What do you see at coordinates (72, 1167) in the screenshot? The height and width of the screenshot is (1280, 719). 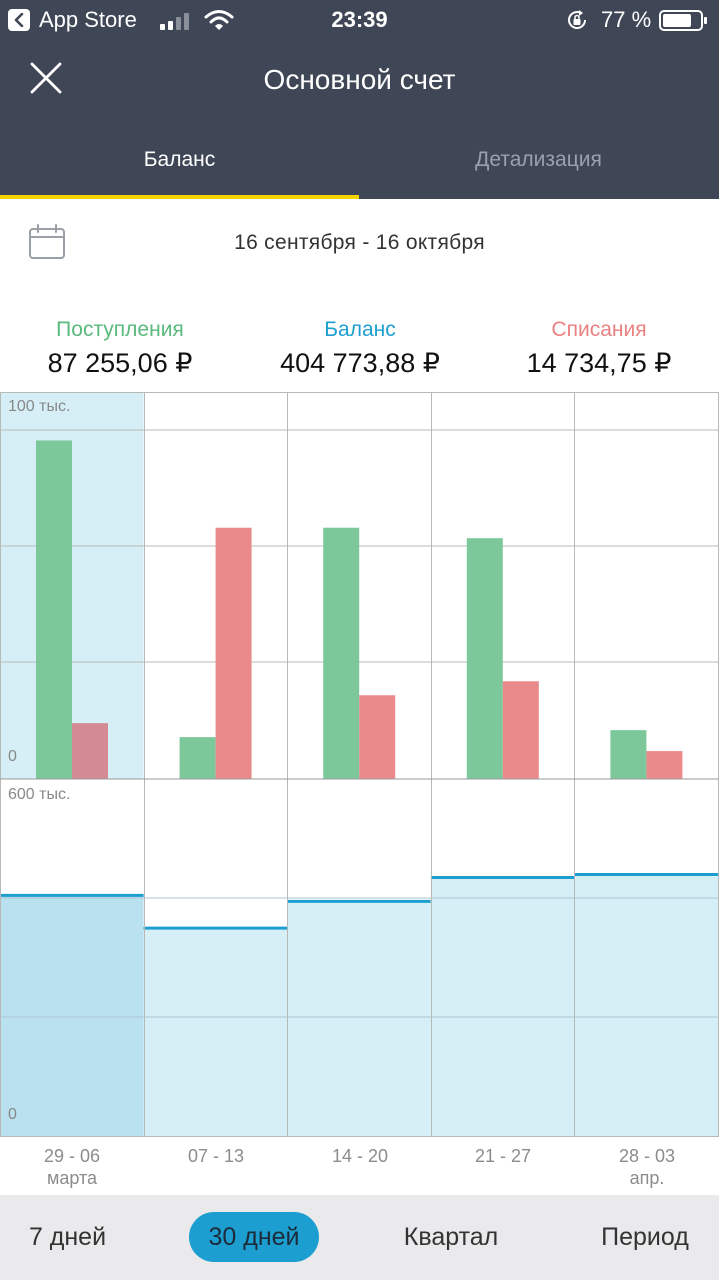 I see `week-label: 29 - 06 марта` at bounding box center [72, 1167].